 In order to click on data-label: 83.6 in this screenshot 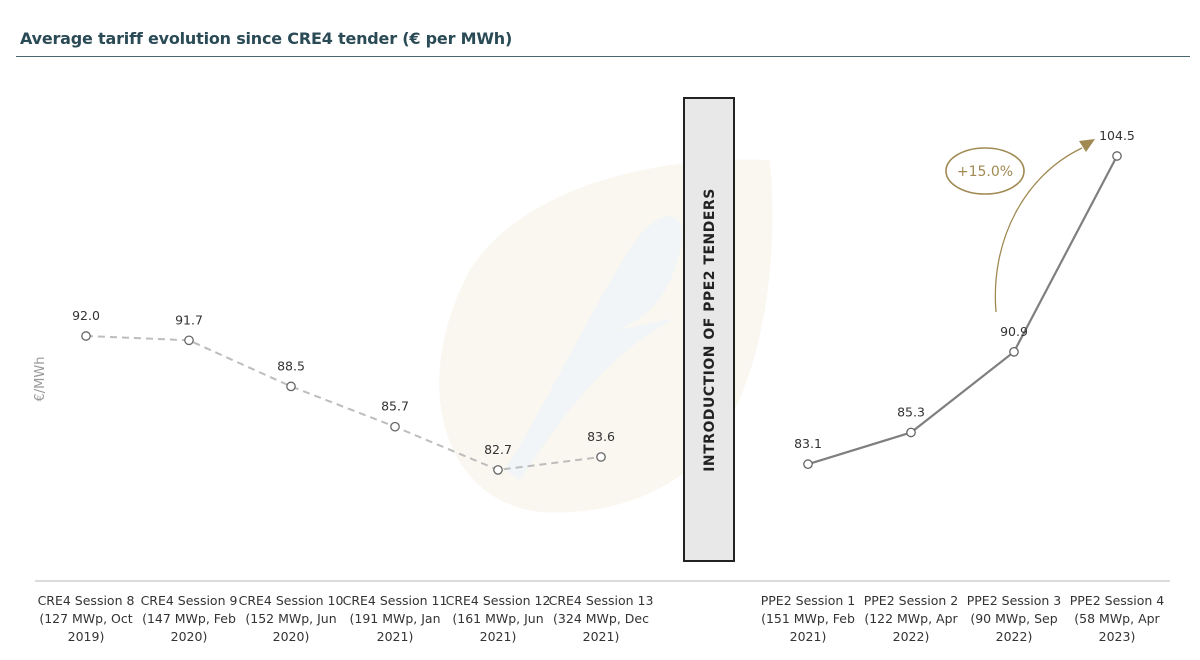, I will do `click(601, 436)`.